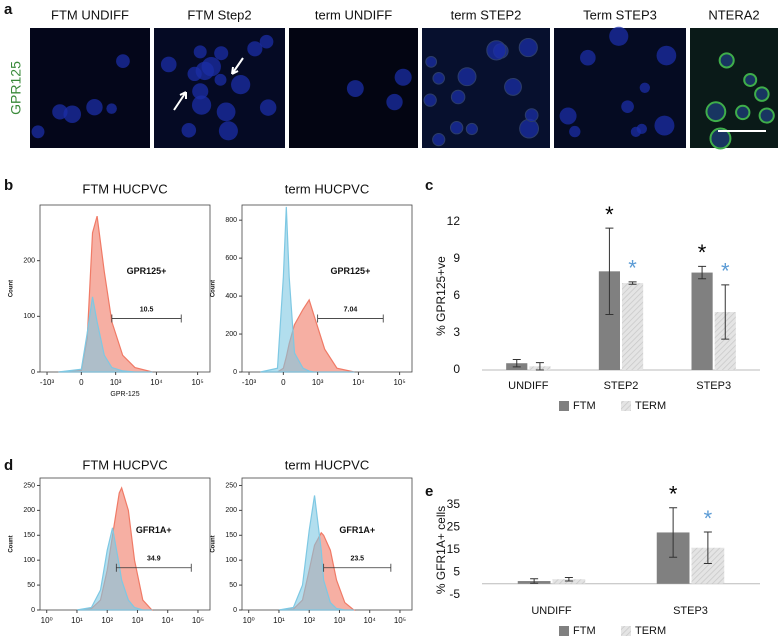 The image size is (778, 638). Describe the element at coordinates (358, 382) in the screenshot. I see `x-tick-label: 10⁴` at that location.